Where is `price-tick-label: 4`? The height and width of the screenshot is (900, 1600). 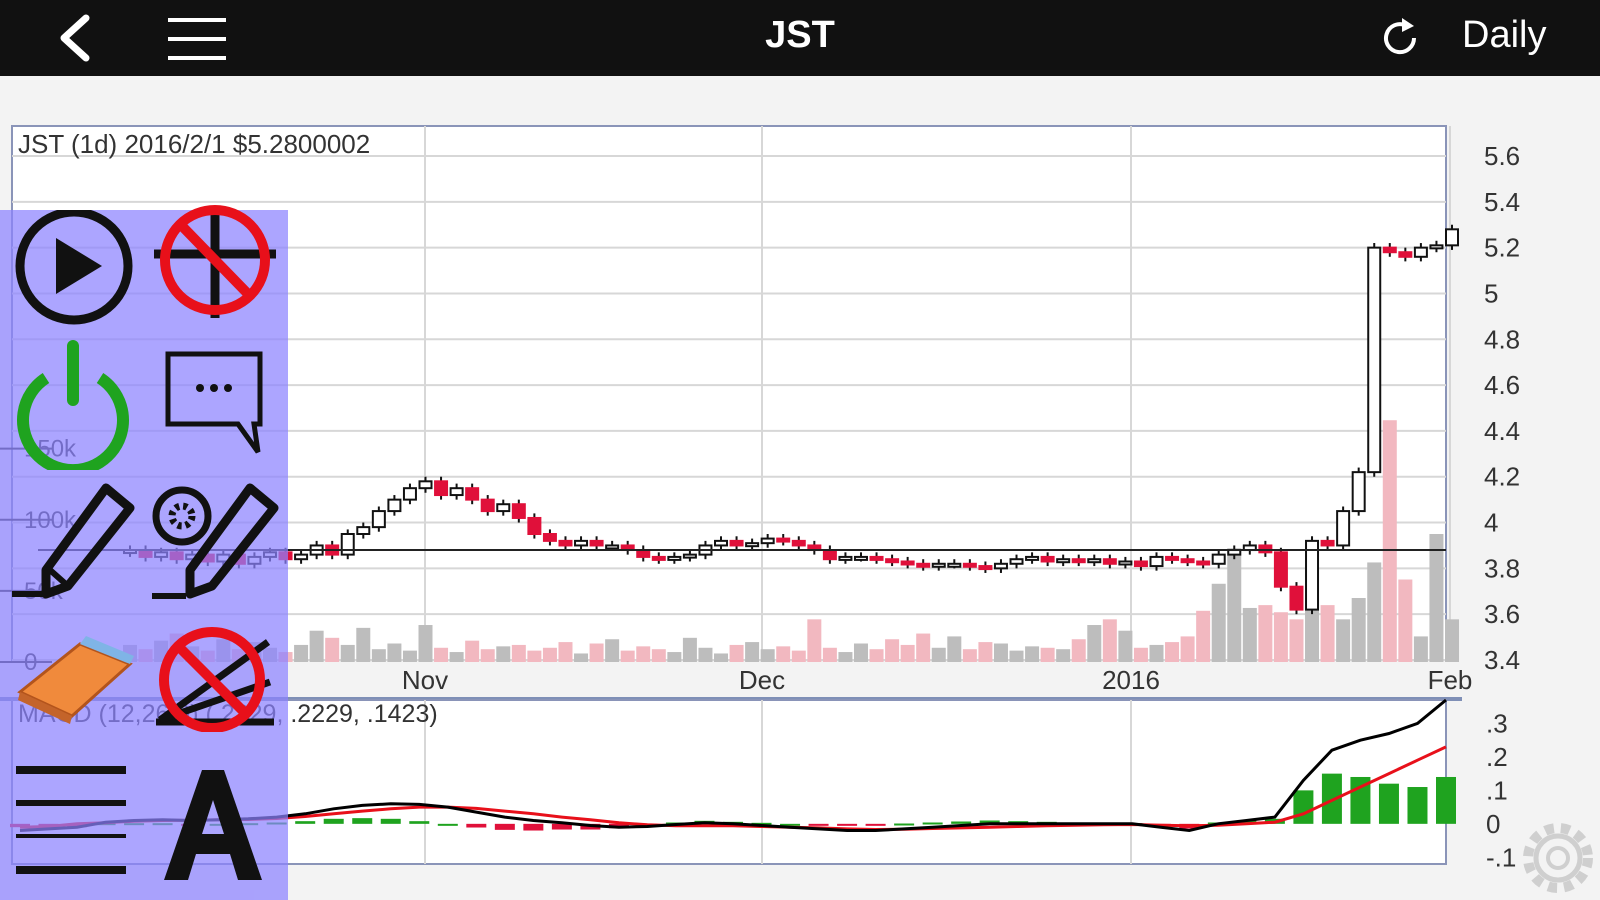 price-tick-label: 4 is located at coordinates (1491, 523).